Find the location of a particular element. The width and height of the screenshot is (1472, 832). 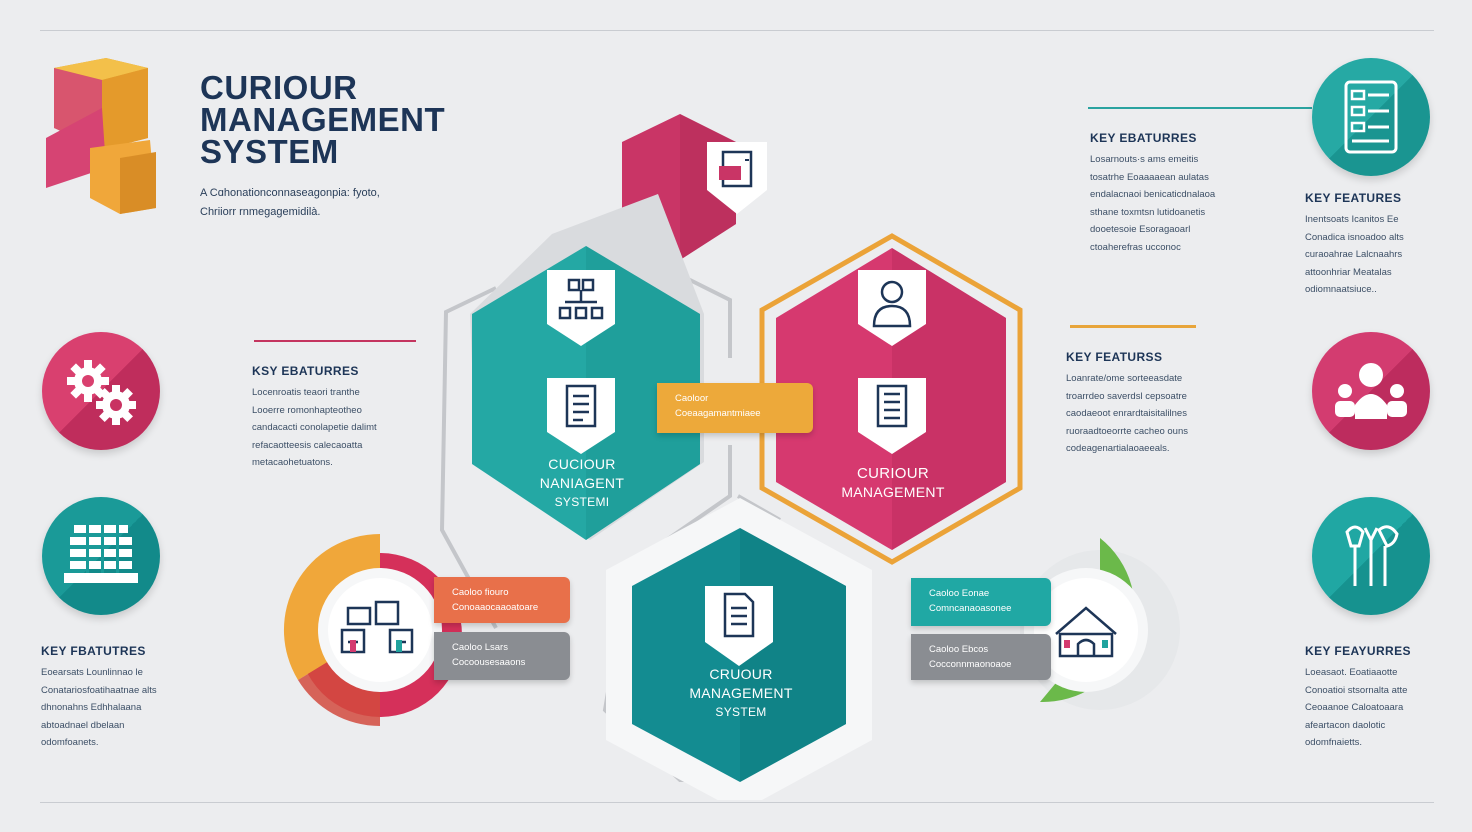

feature-line: Loanrate/ome sorteeasdate is located at coordinates (1124, 378).